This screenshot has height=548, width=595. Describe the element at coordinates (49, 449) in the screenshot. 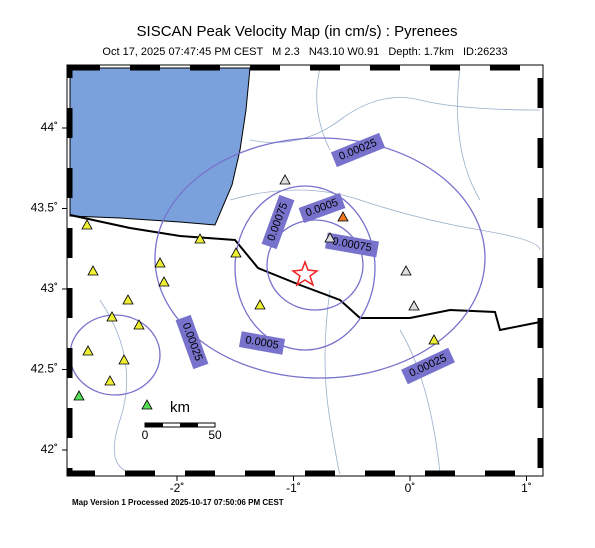

I see `lat-label: 42˚` at that location.